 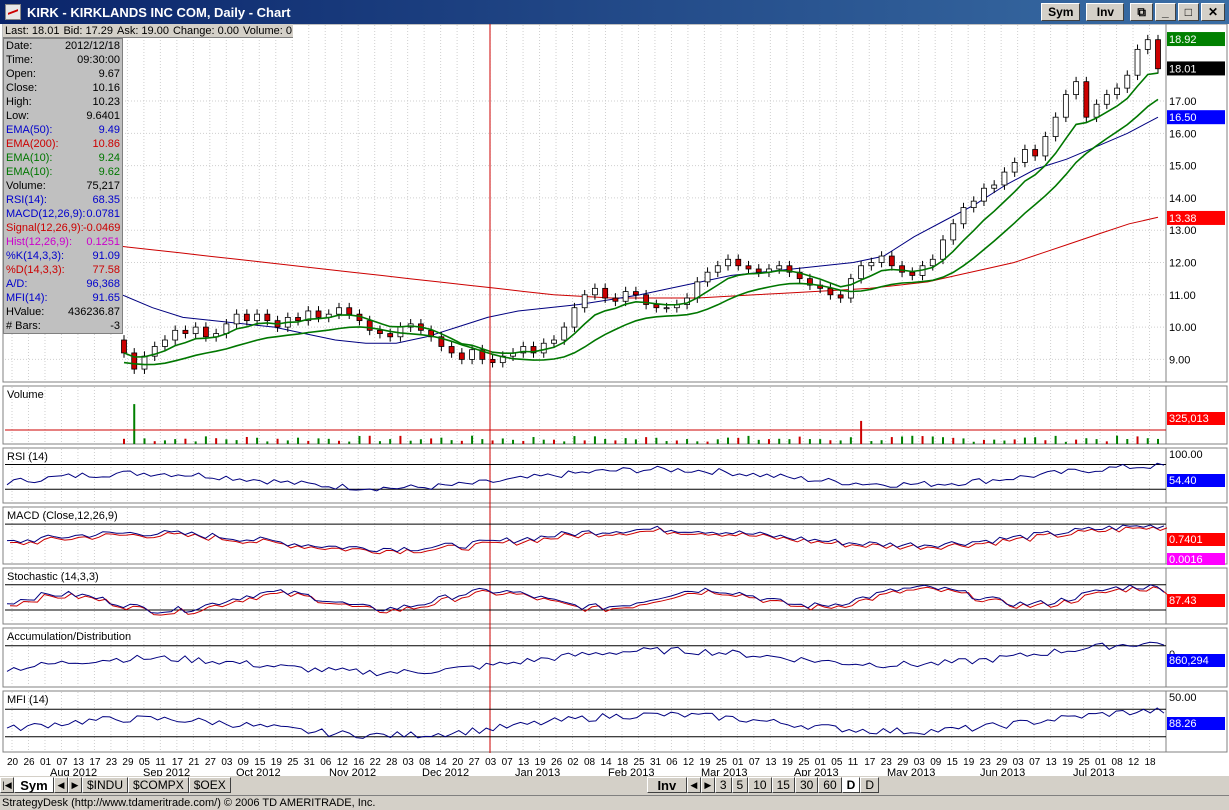 I want to click on title-buttons: Sym Inv ⧉ _ □ ✕, so click(x=1133, y=12).